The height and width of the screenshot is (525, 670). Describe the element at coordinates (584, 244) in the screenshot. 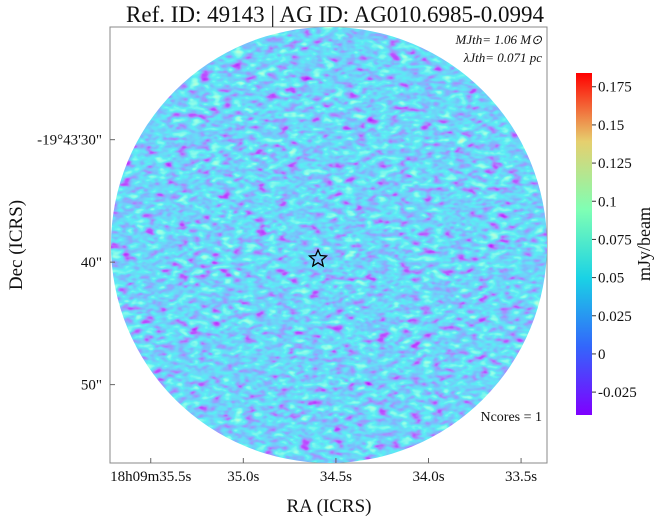

I see `colorbar` at that location.